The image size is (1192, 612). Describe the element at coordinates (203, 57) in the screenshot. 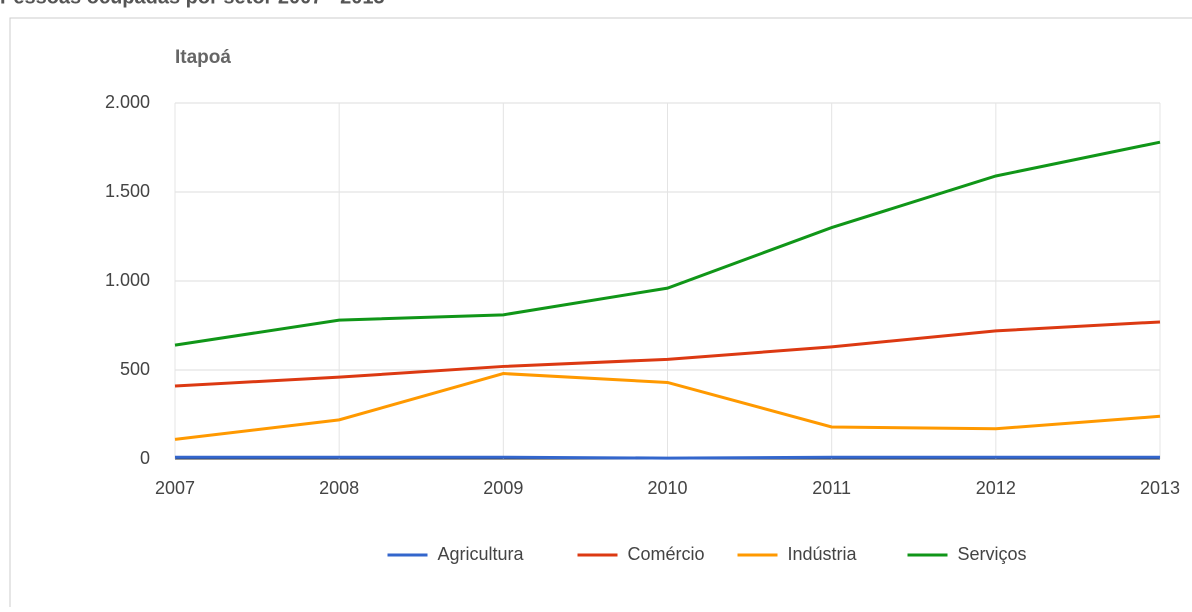

I see `chart-title: Itapoá` at that location.